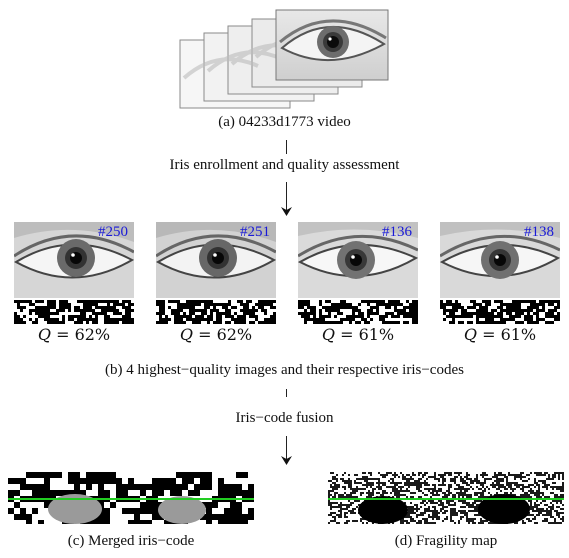 Image resolution: width=569 pixels, height=558 pixels. Describe the element at coordinates (397, 232) in the screenshot. I see `frame-id-label: #136` at that location.